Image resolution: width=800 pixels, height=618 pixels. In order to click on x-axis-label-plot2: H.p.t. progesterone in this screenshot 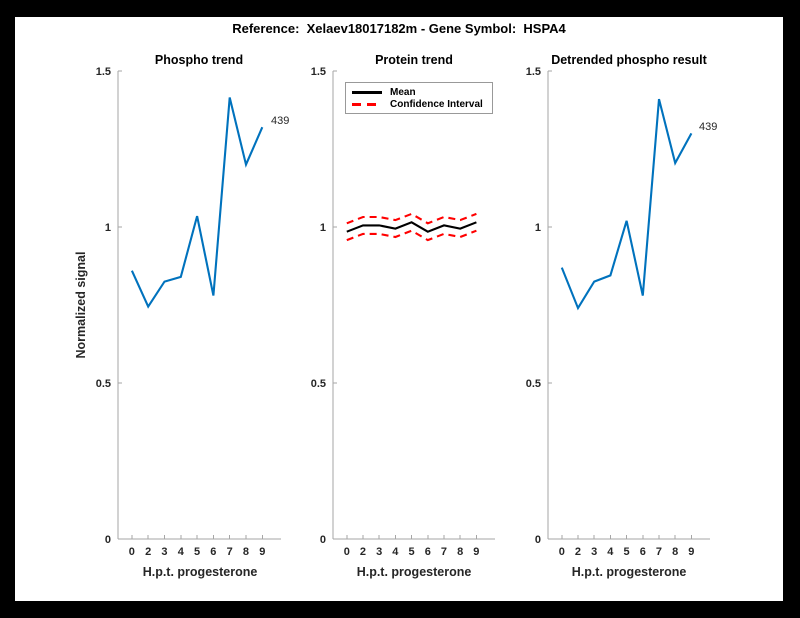, I will do `click(414, 572)`.